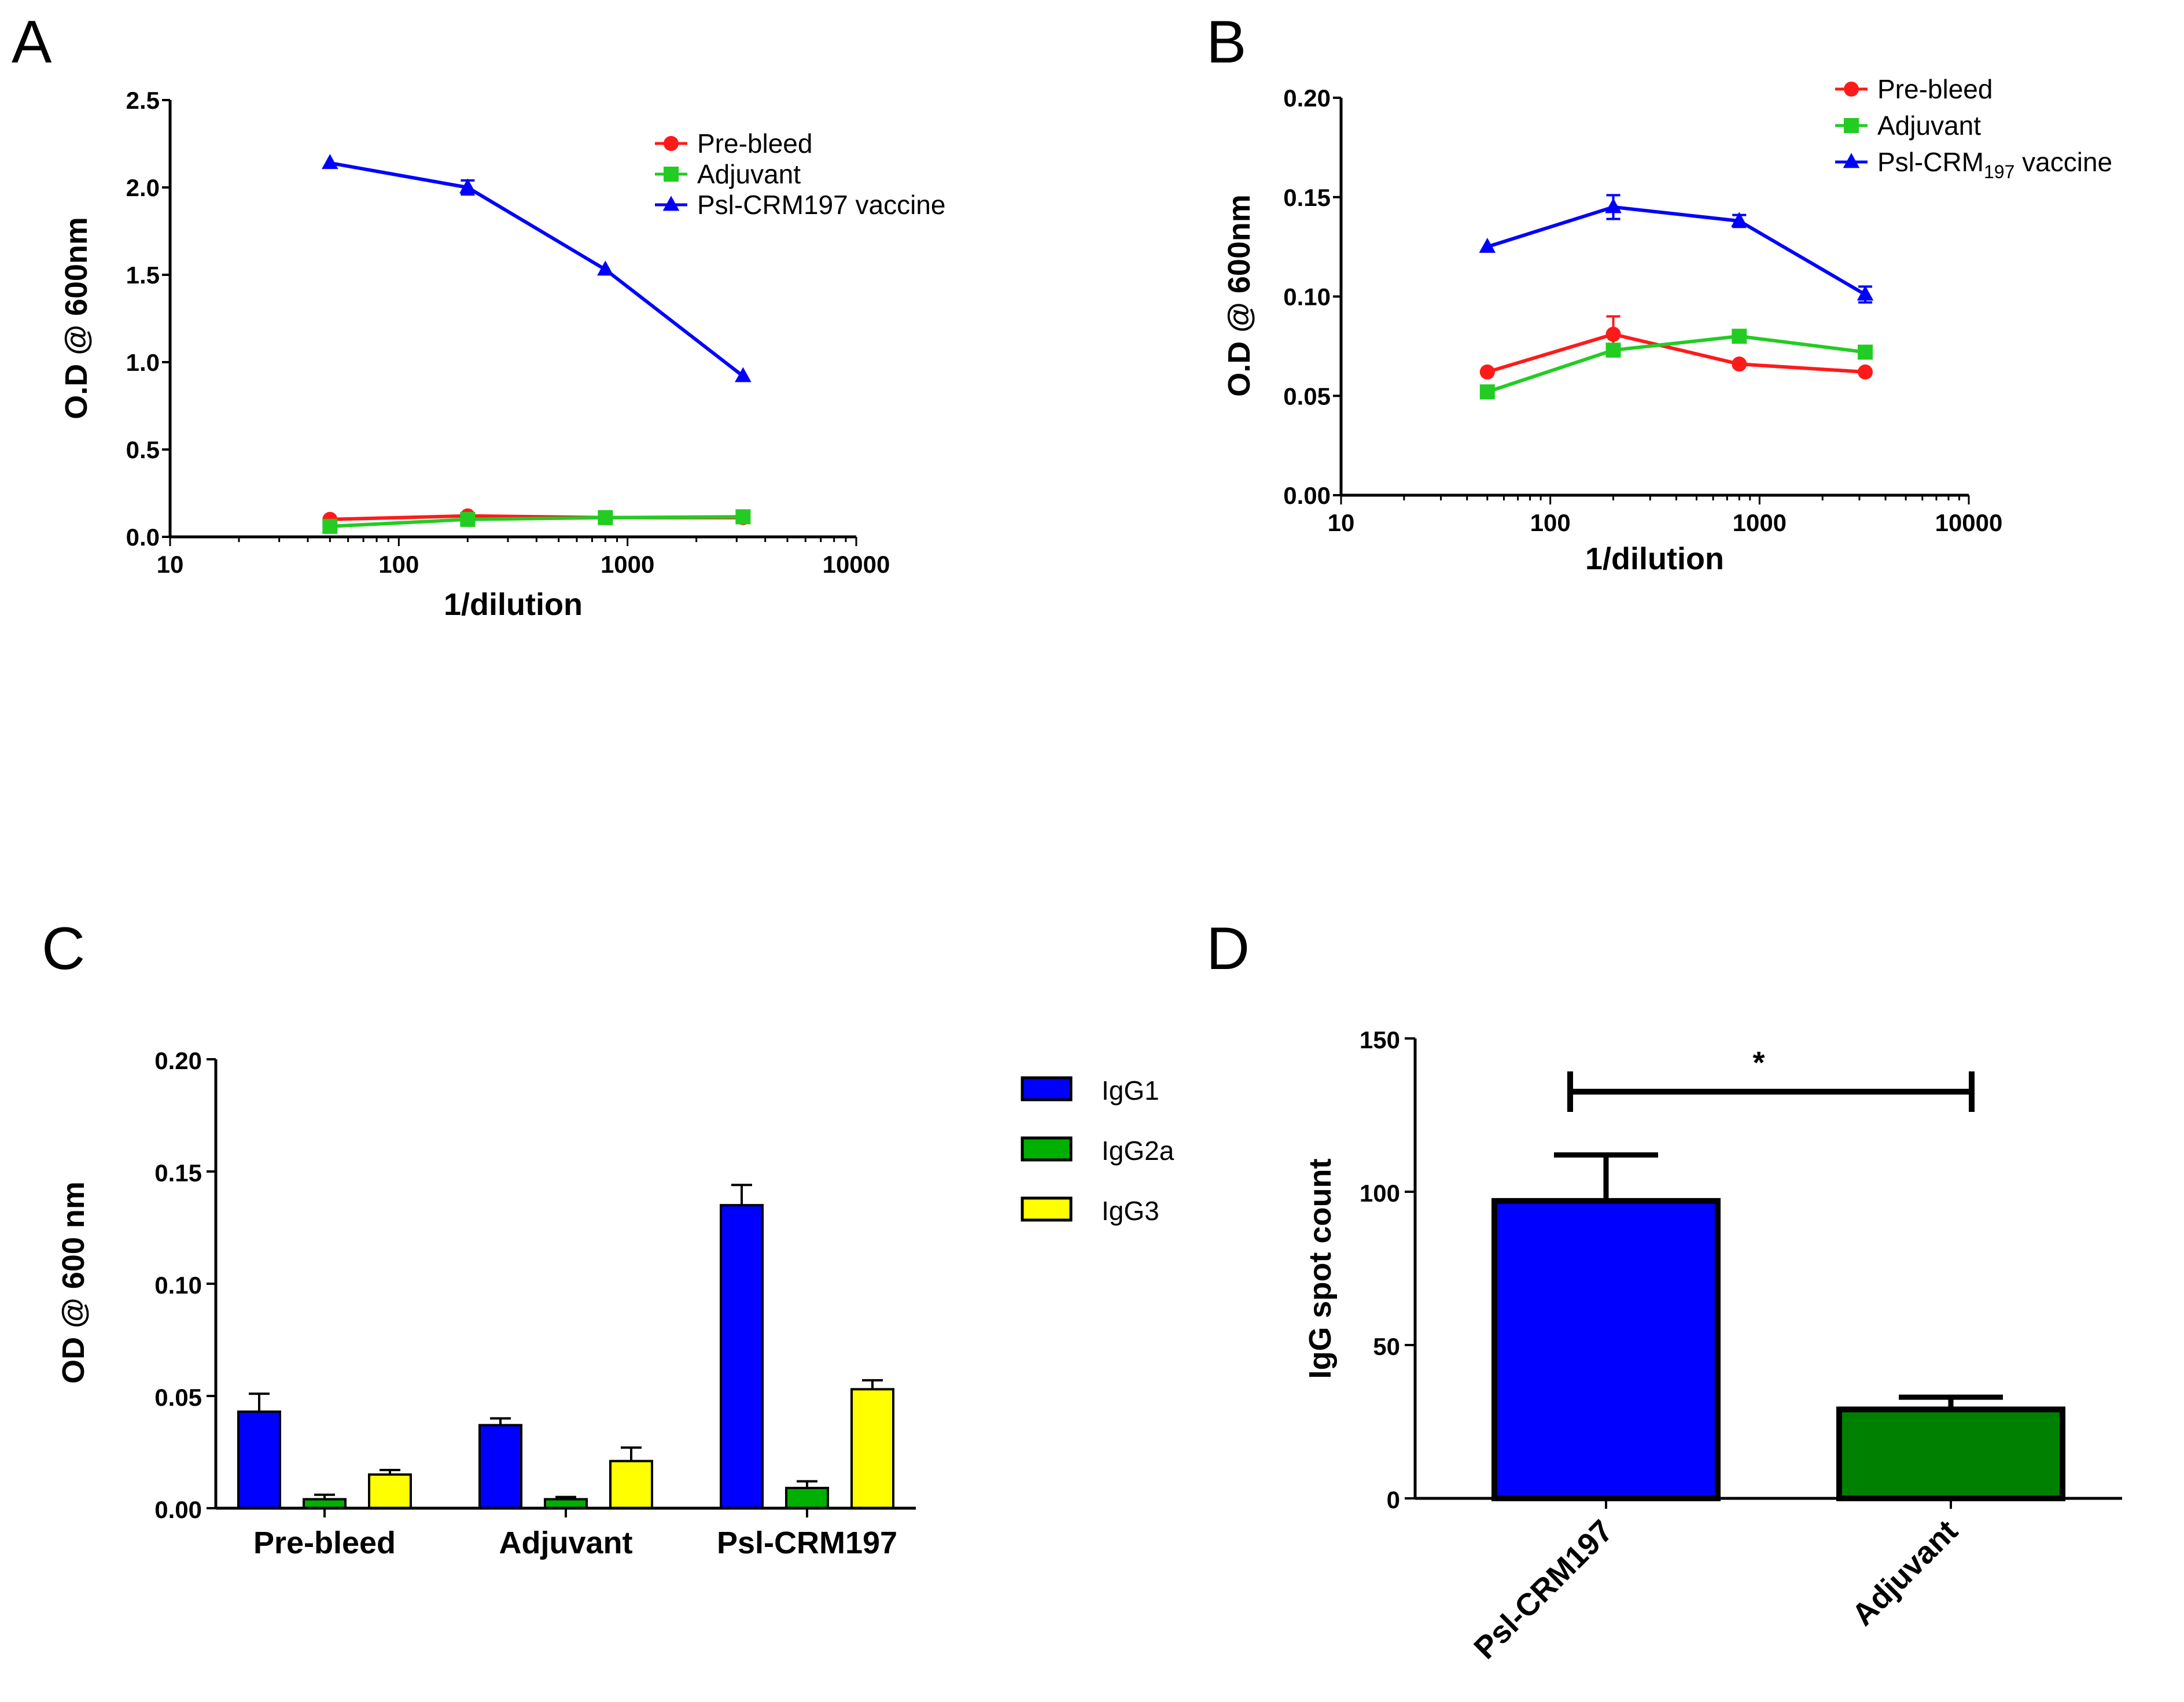 This screenshot has height=1702, width=2184. Describe the element at coordinates (1380, 1039) in the screenshot. I see `y-tick-label: 150` at that location.